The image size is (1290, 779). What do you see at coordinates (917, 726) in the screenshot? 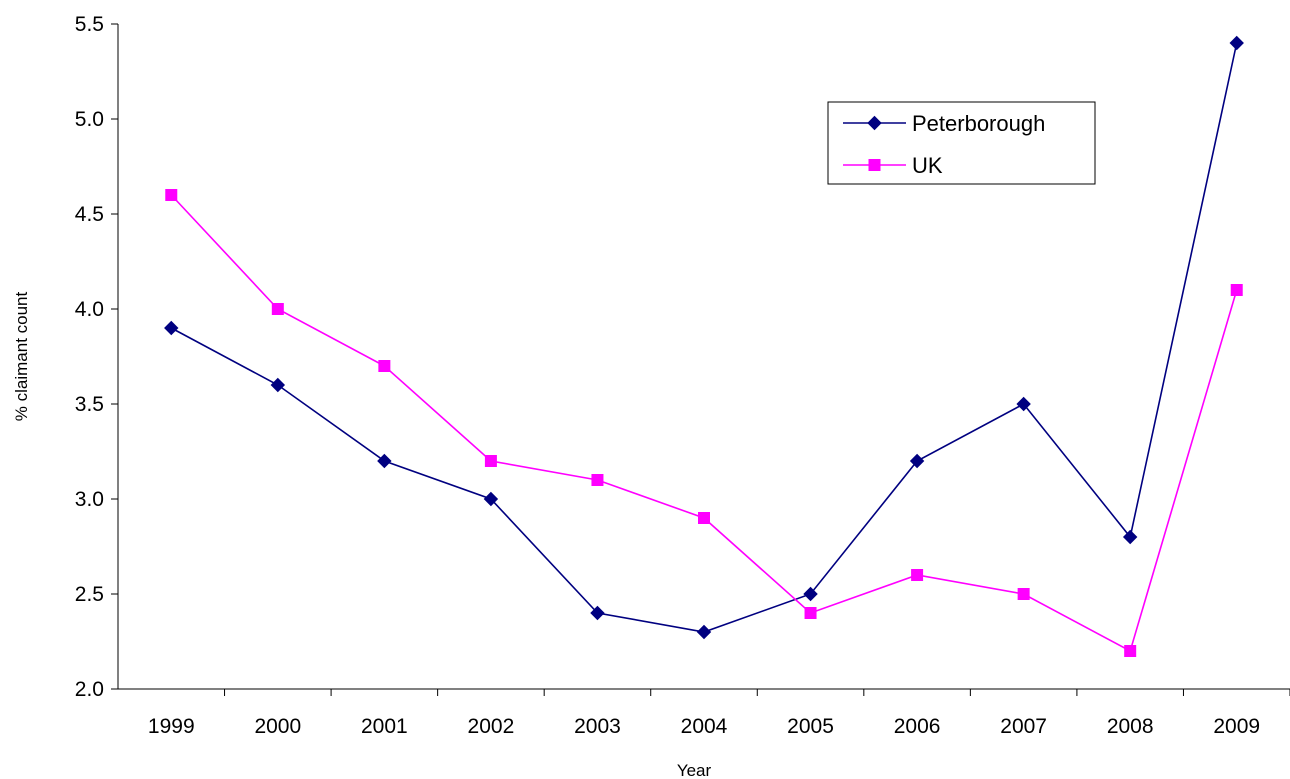
I see `x-tick-label: 2006` at bounding box center [917, 726].